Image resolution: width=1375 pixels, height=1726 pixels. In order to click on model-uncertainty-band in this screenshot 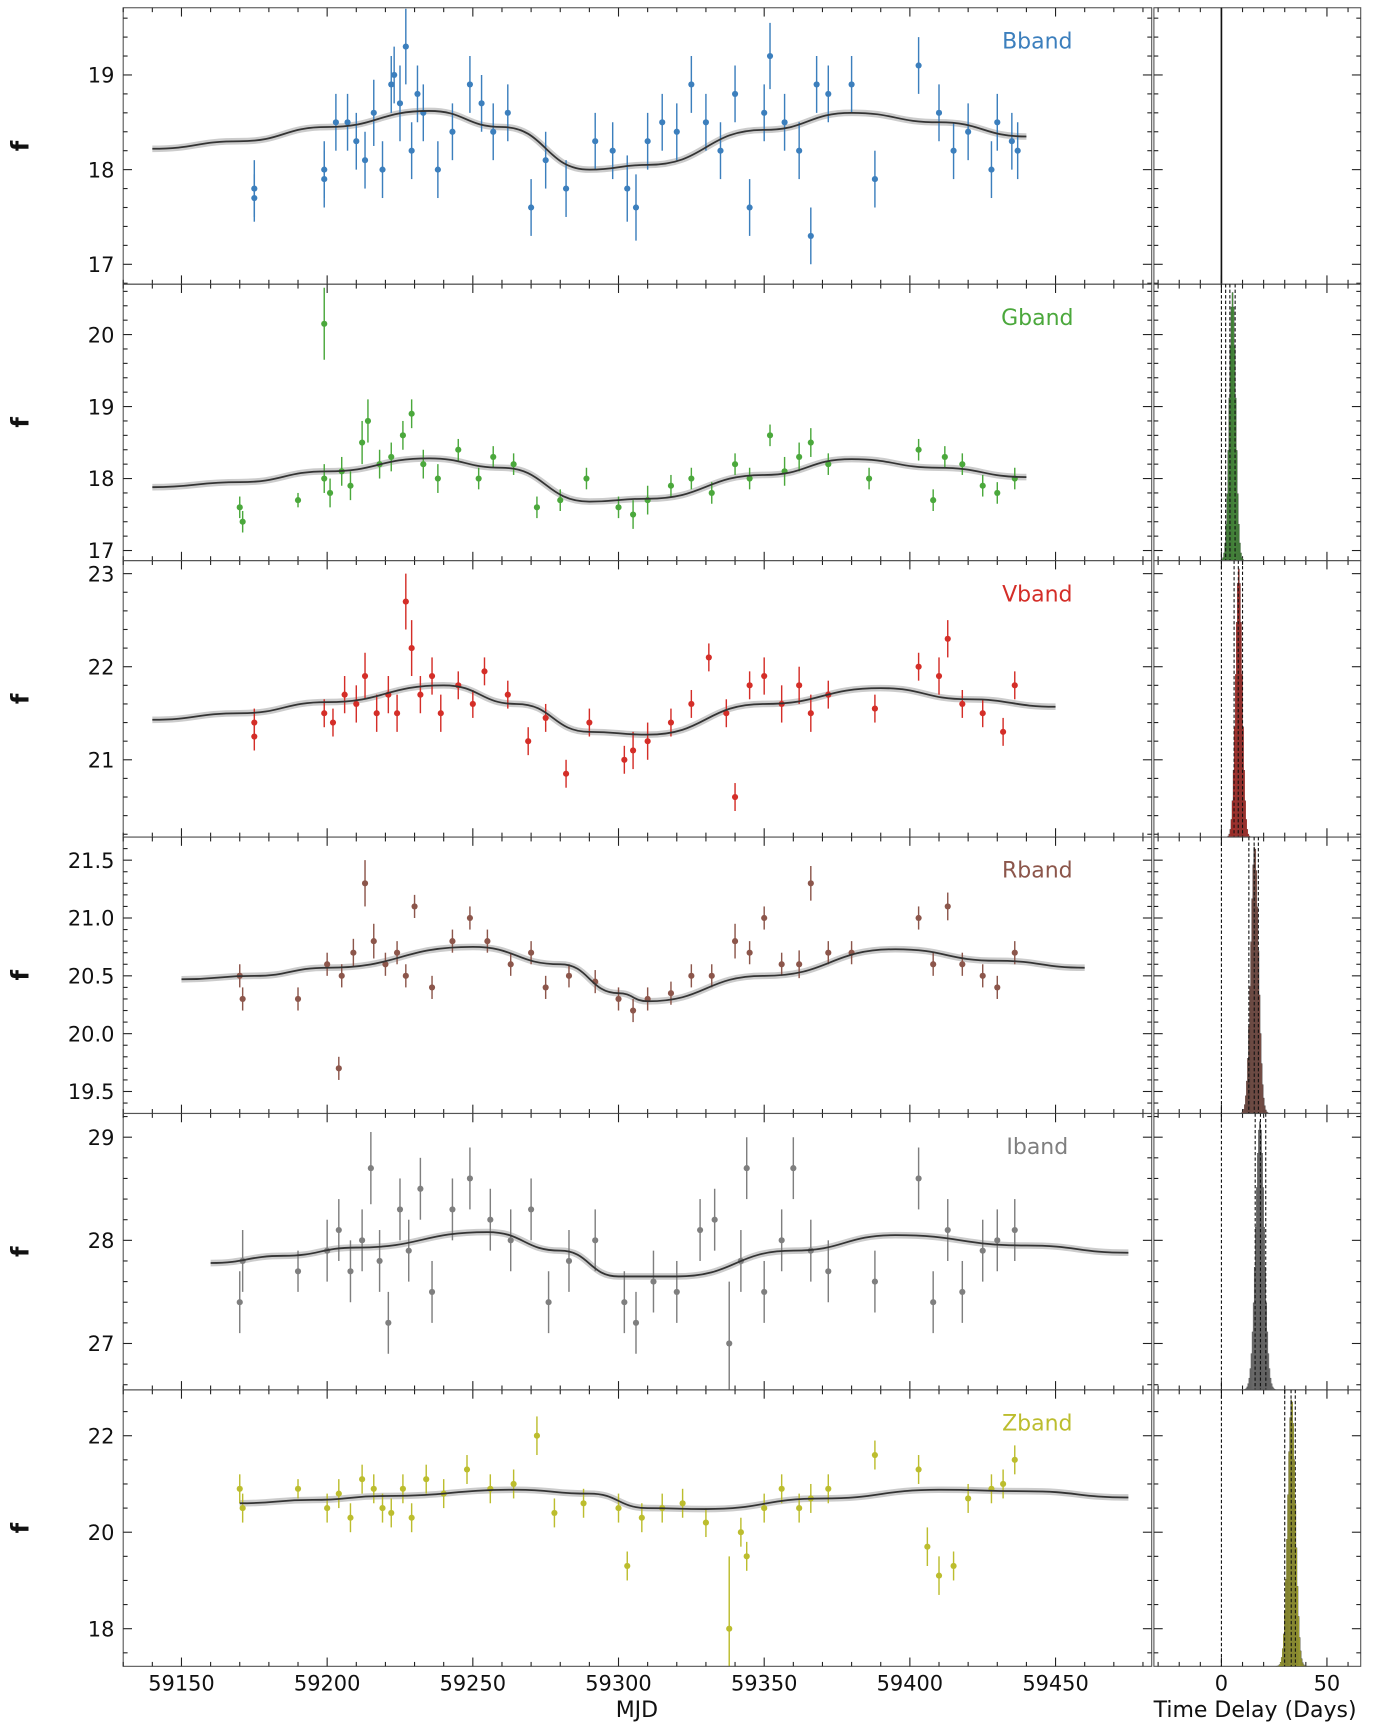, I will do `click(684, 1499)`.